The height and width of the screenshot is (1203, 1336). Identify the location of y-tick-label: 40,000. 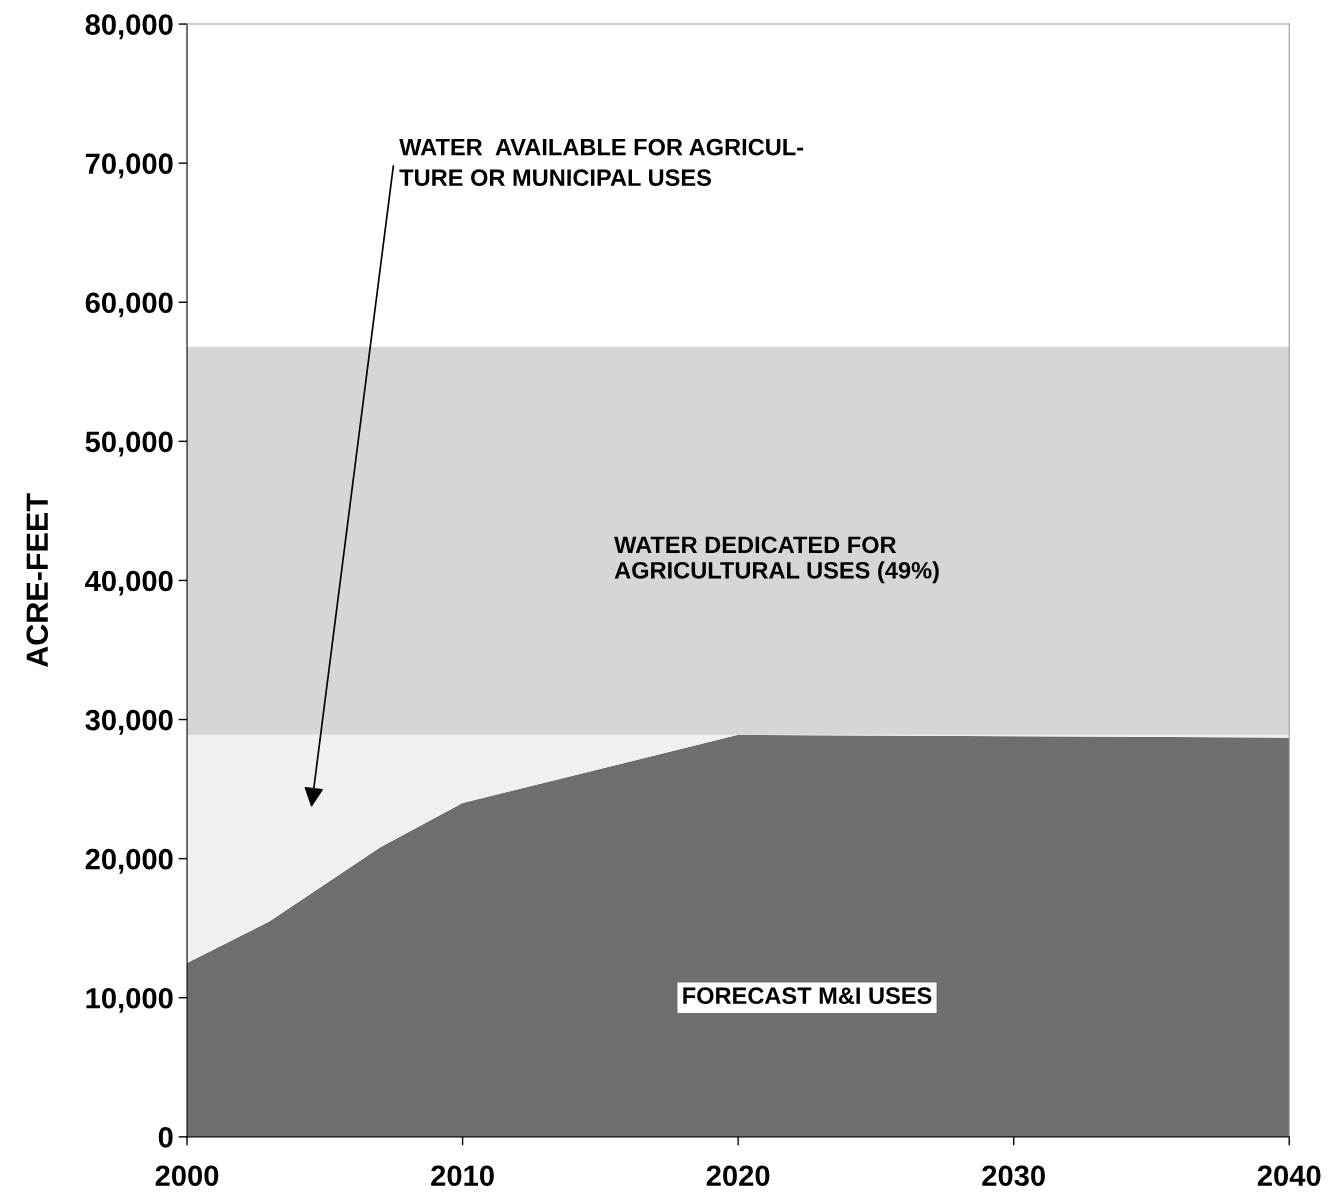
(129, 583).